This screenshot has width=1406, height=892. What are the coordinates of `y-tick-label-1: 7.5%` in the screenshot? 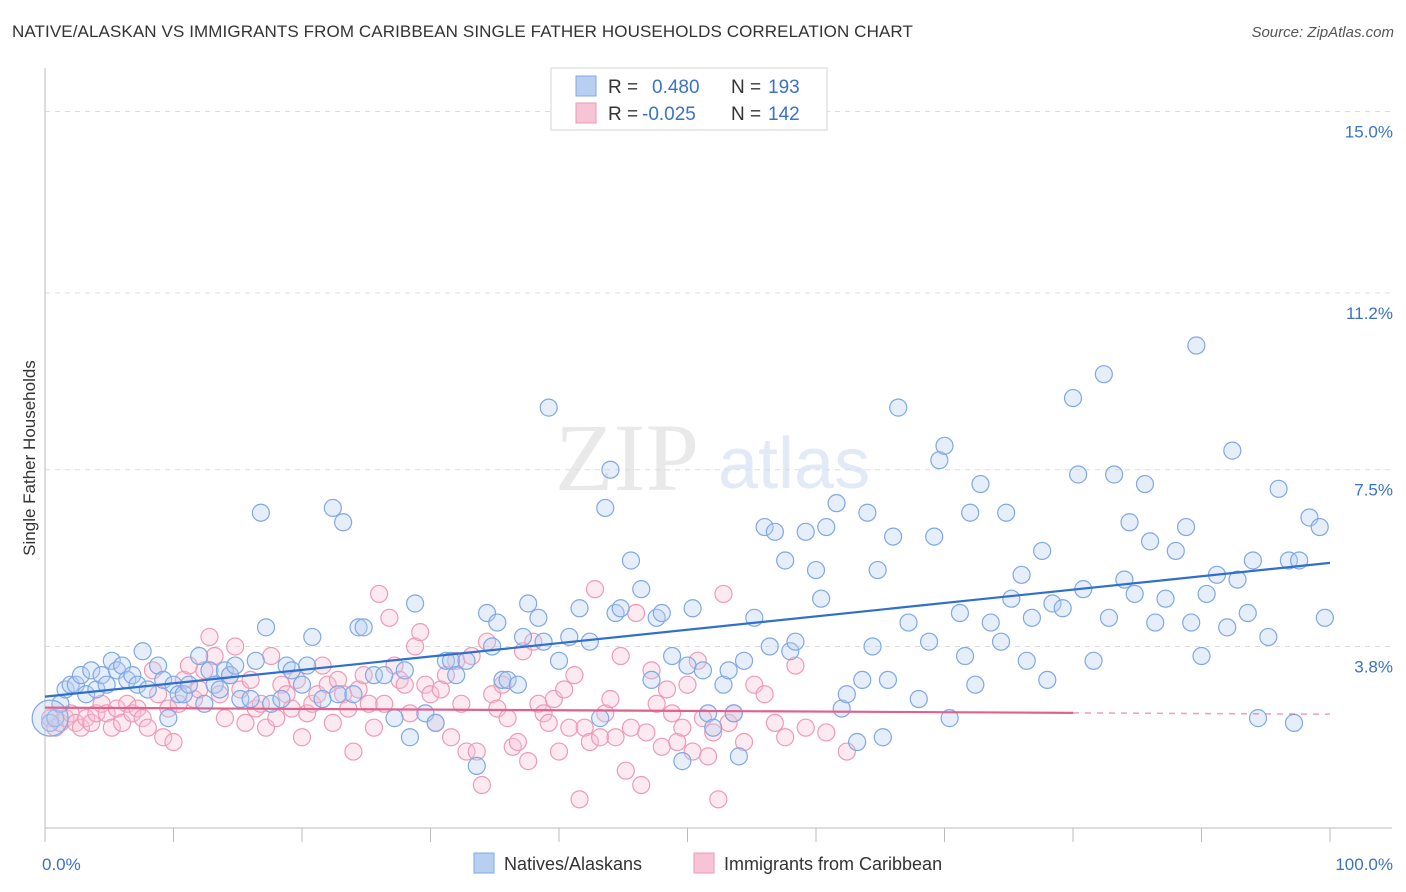 It's located at (1373, 490).